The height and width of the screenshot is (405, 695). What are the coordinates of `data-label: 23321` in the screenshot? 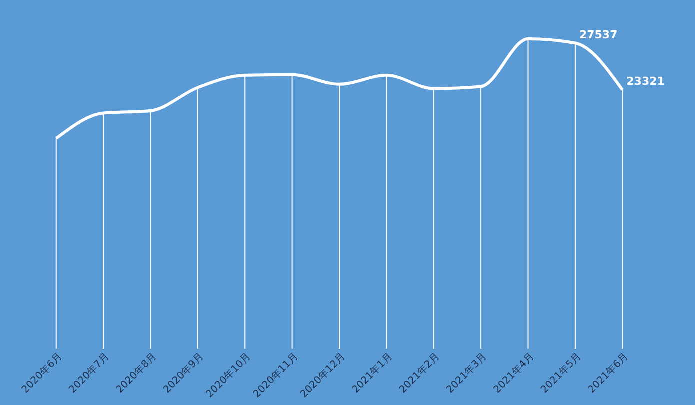 It's located at (645, 81).